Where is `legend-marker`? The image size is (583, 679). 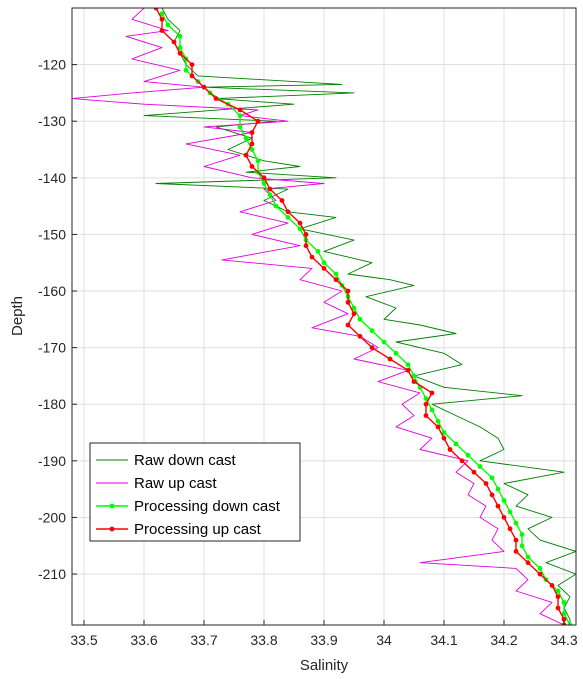 legend-marker is located at coordinates (112, 506).